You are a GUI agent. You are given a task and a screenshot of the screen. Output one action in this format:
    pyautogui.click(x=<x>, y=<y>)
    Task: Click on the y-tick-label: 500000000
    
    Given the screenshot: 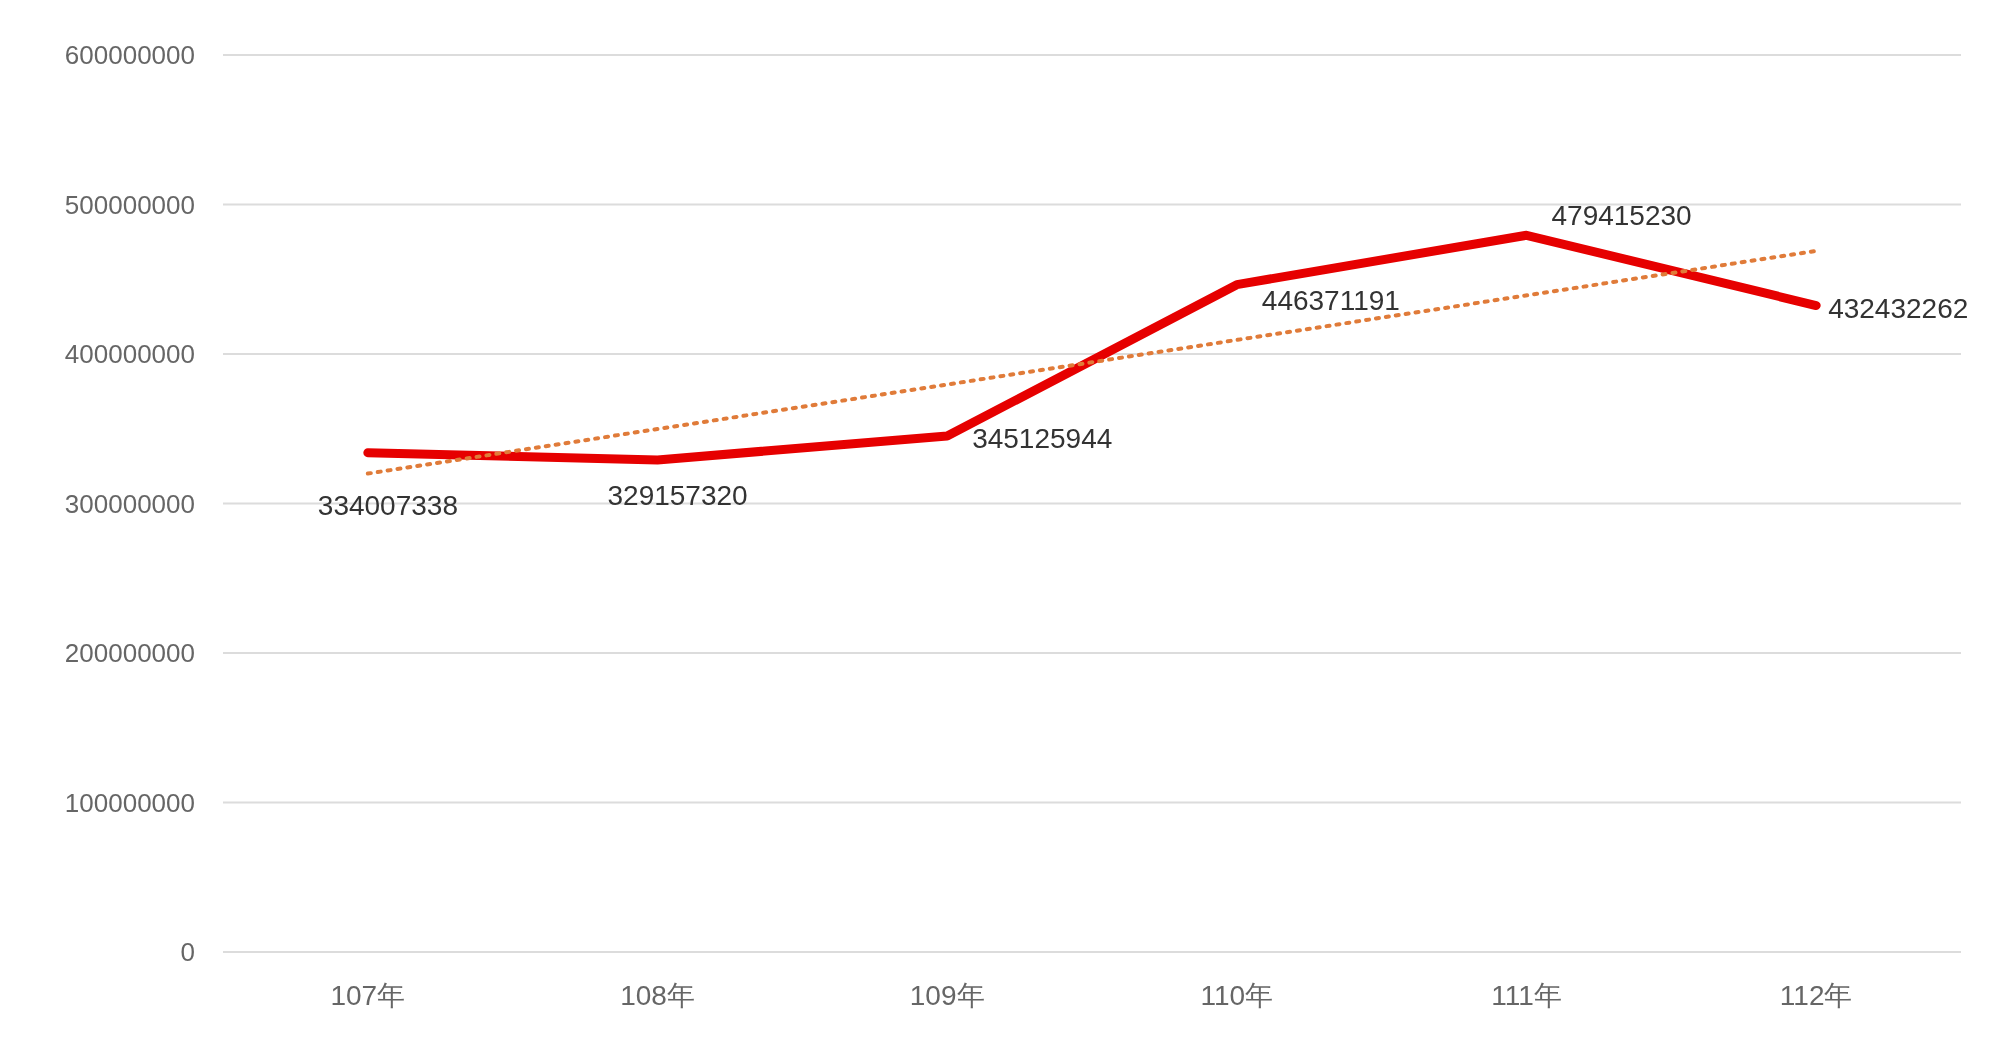 What is the action you would take?
    pyautogui.click(x=129, y=204)
    